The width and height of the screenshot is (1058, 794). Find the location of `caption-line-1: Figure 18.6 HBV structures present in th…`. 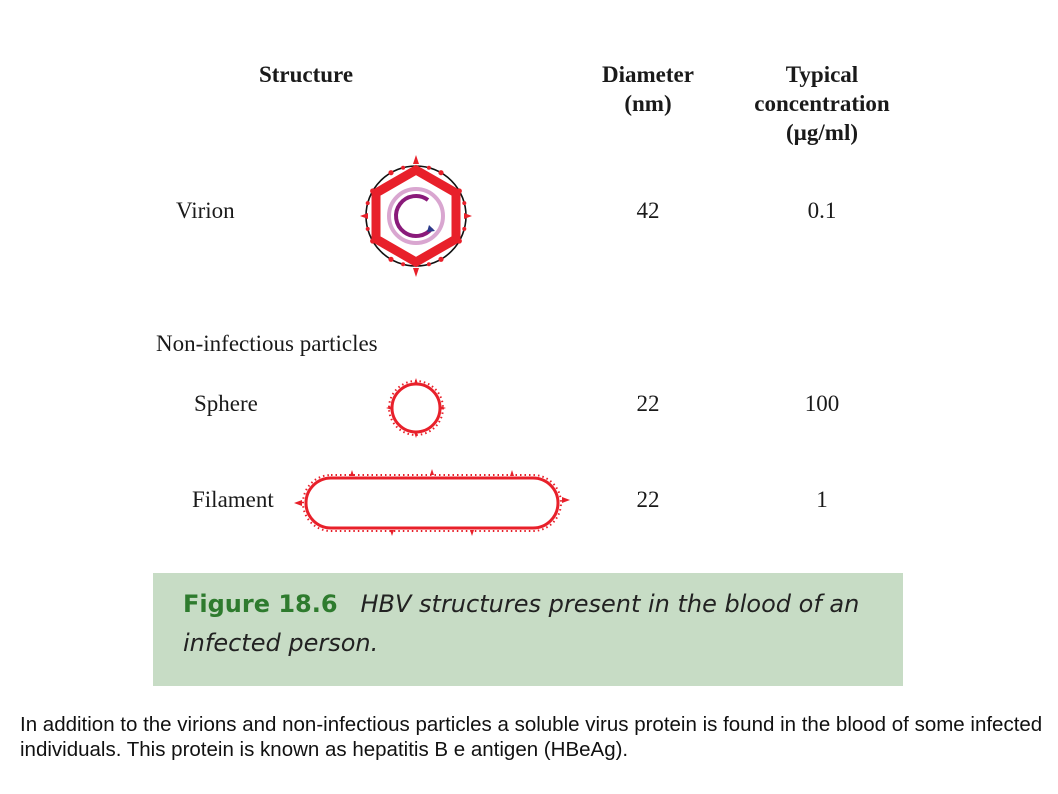

caption-line-1: Figure 18.6 HBV structures present in th… is located at coordinates (521, 604).